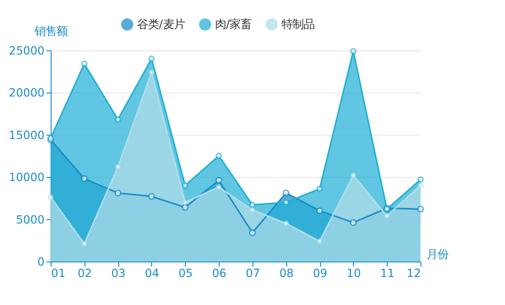  Describe the element at coordinates (26, 177) in the screenshot. I see `y-tick-label: 10000` at that location.